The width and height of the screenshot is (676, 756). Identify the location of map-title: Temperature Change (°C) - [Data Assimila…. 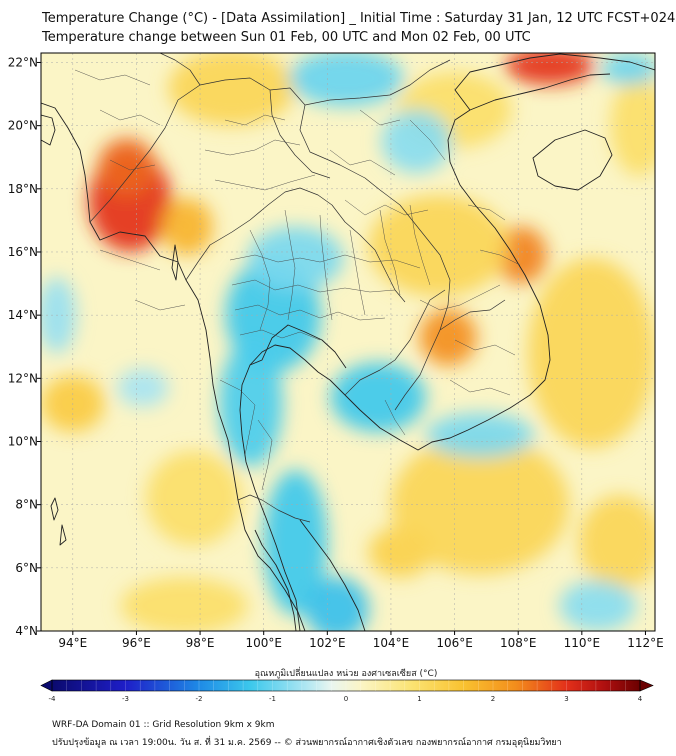
(359, 18).